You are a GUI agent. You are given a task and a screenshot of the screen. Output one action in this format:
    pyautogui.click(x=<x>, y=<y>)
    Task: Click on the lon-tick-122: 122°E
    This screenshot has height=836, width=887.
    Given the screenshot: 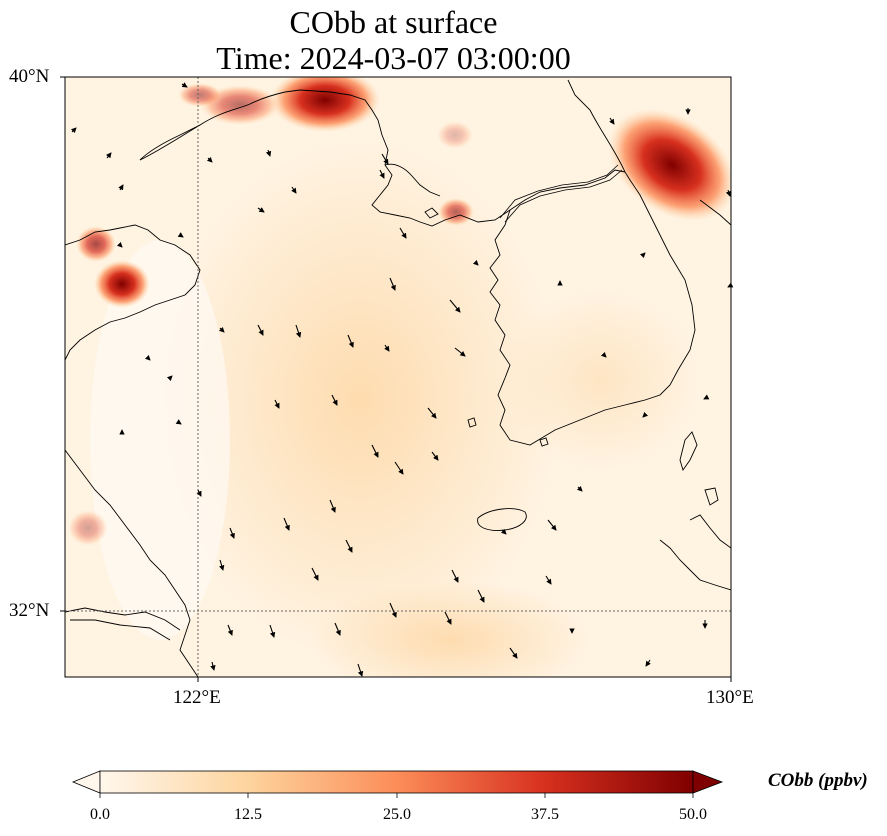 What is the action you would take?
    pyautogui.click(x=197, y=697)
    